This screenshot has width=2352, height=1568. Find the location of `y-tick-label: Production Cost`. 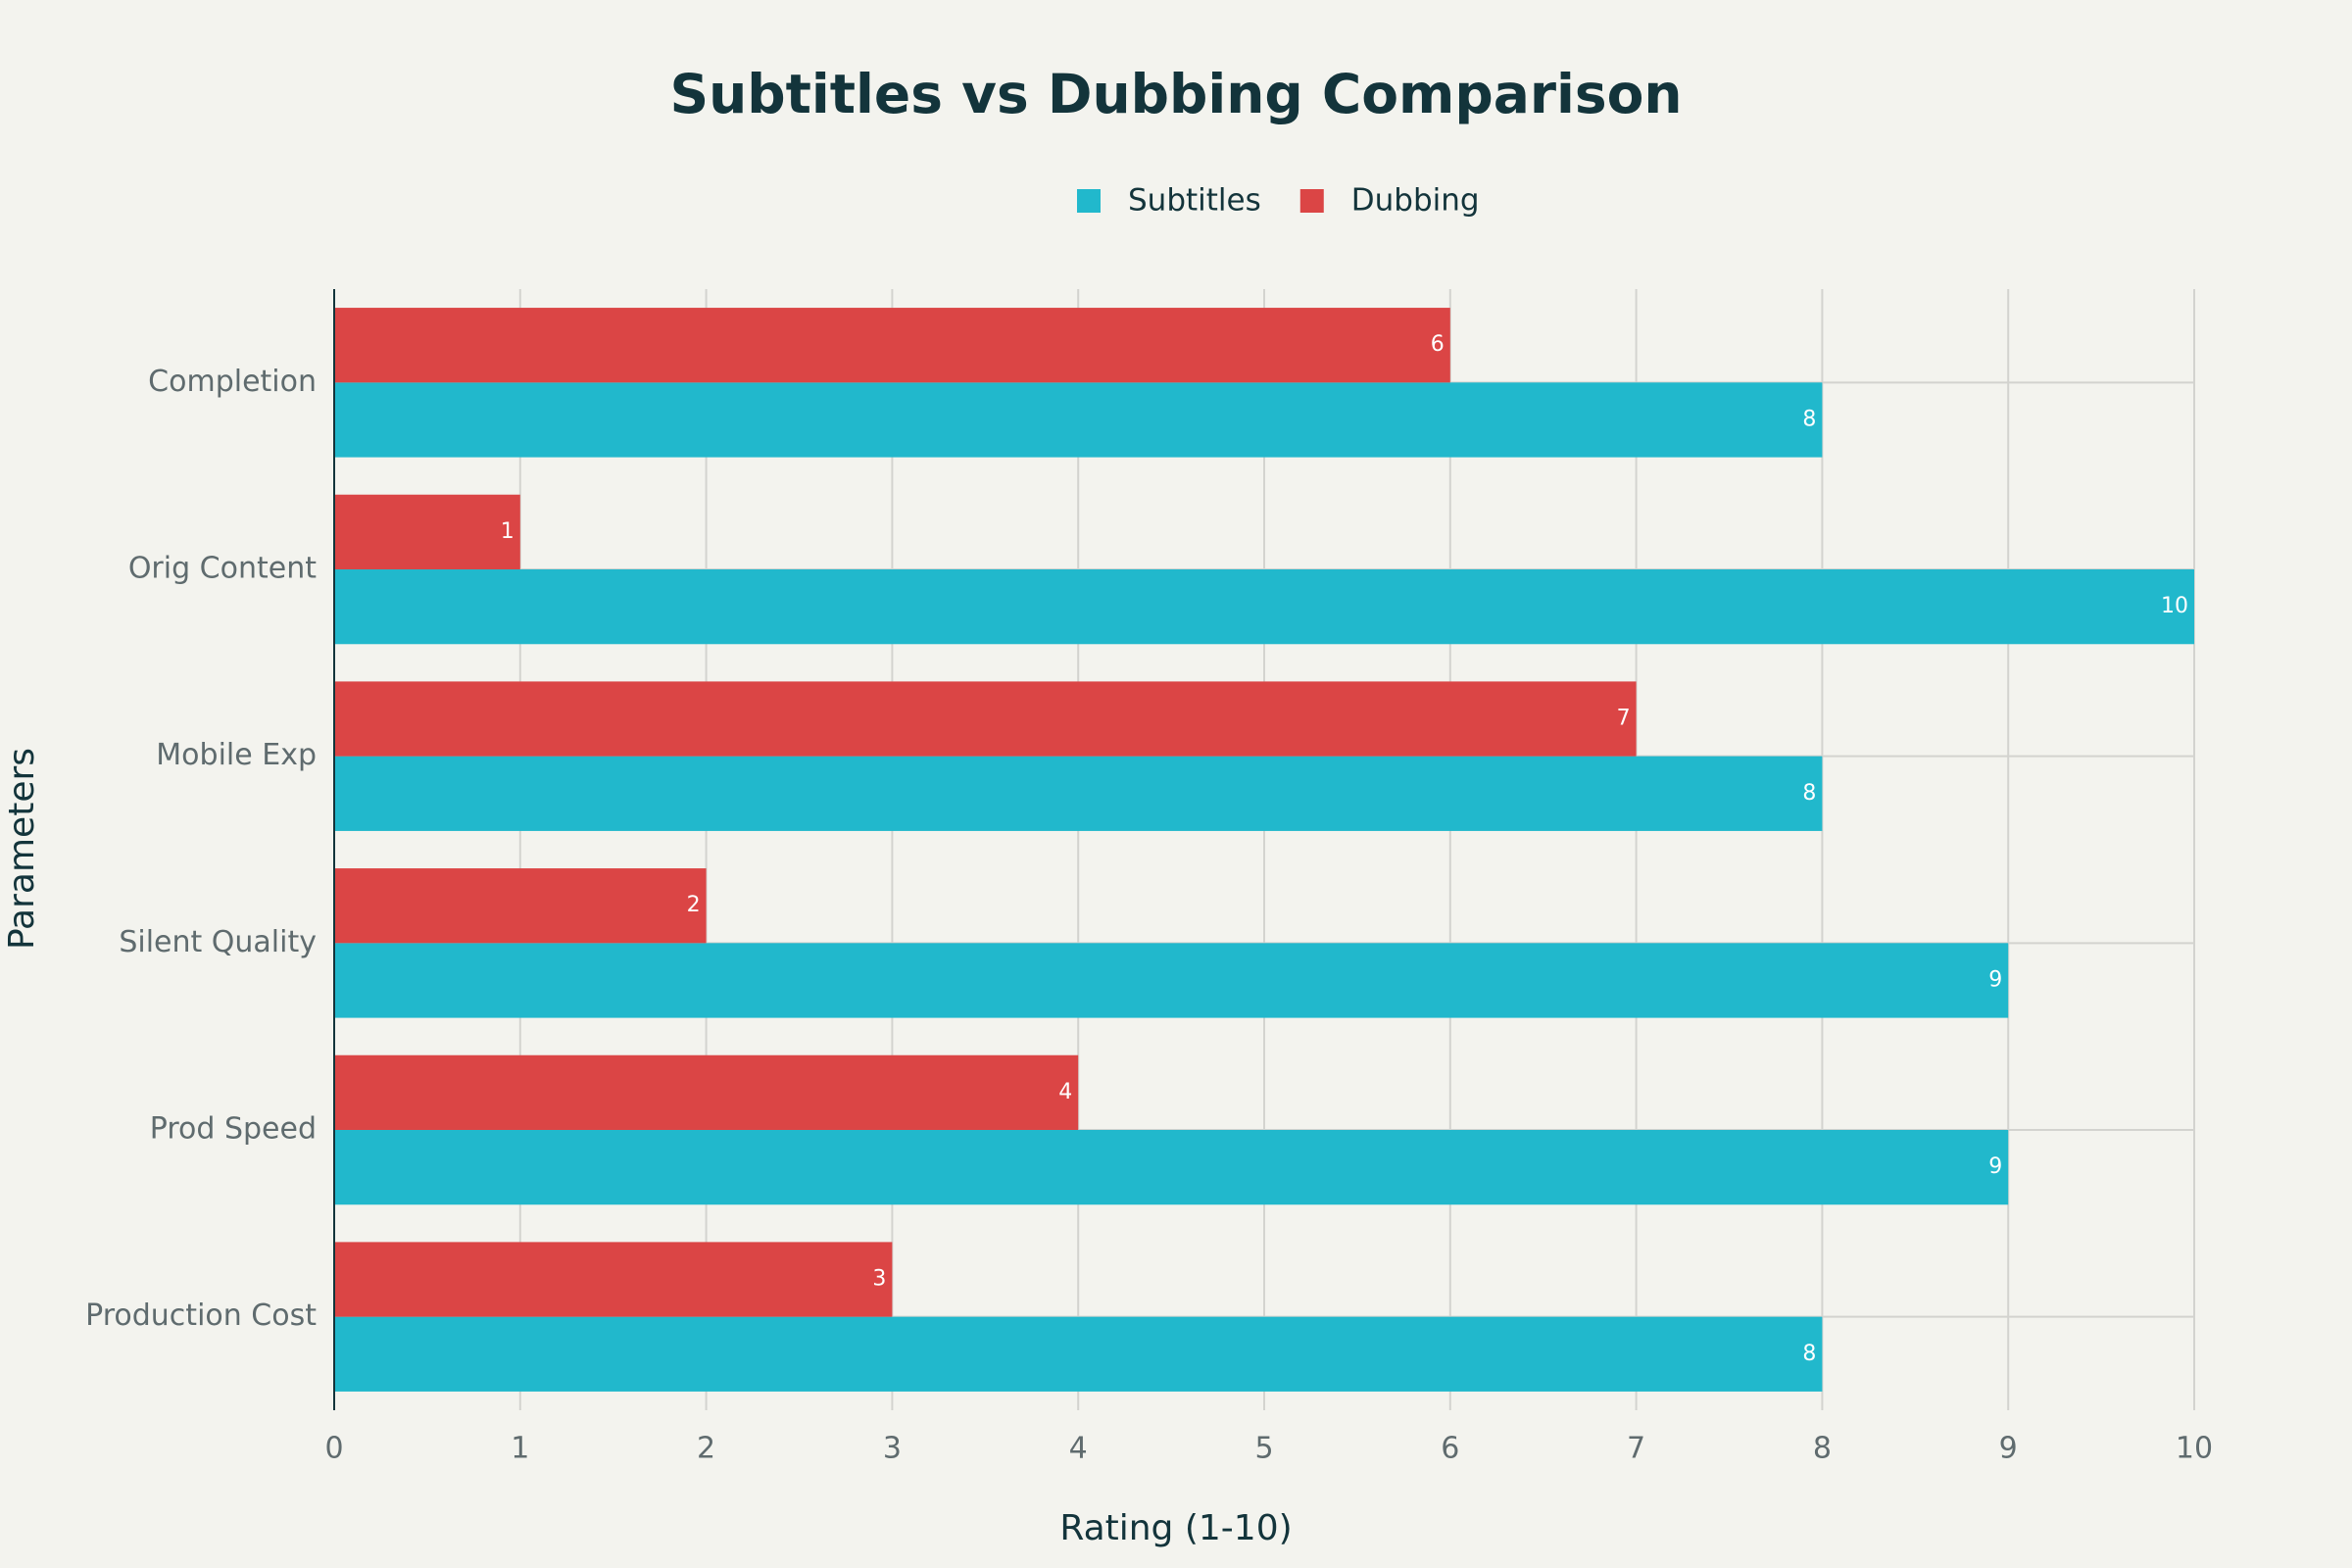

y-tick-label: Production Cost is located at coordinates (201, 1315).